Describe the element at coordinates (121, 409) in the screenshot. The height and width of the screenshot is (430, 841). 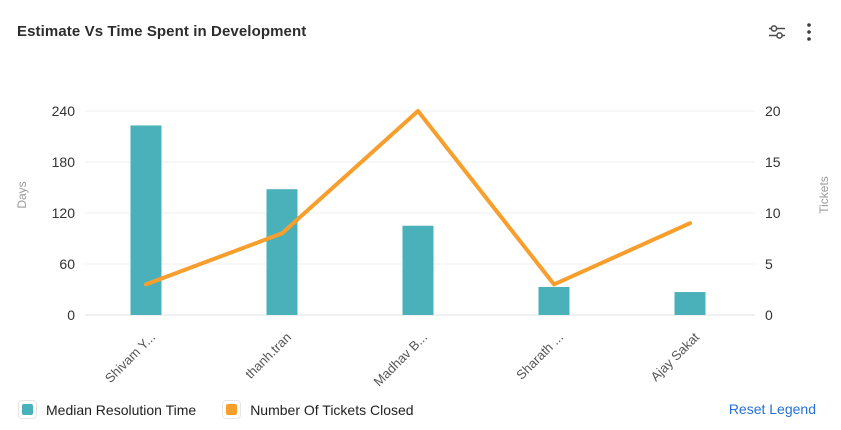
I see `legend-label: Median Resolution Time` at that location.